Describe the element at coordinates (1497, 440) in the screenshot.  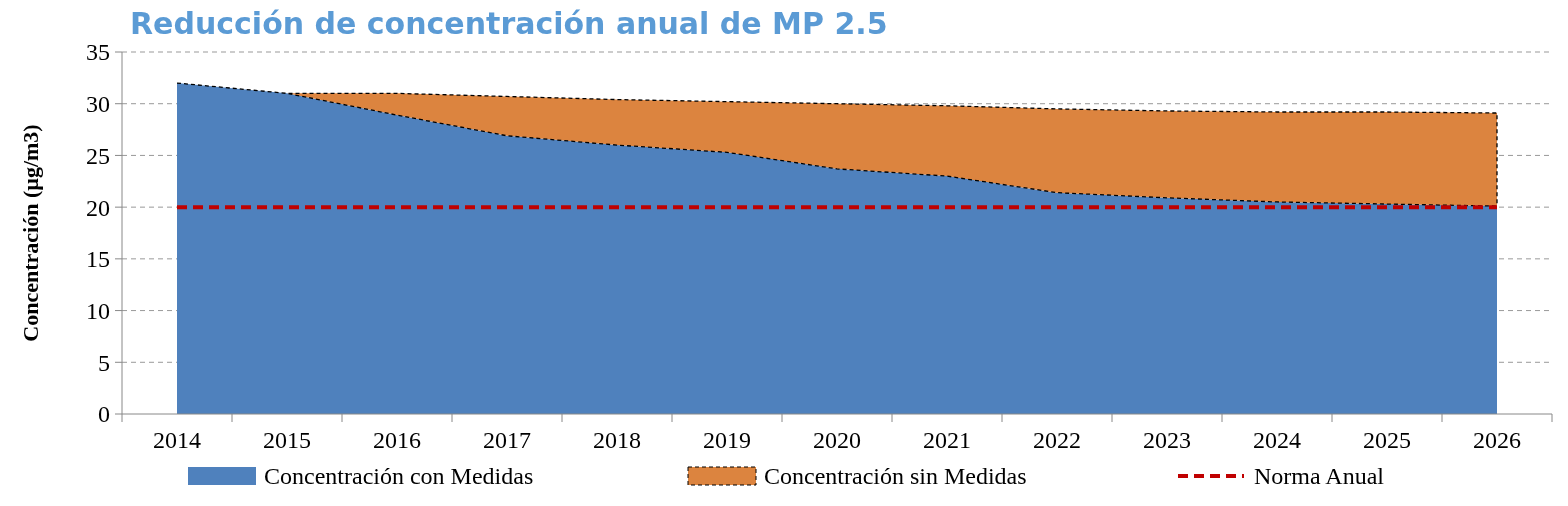
I see `x-tick-label: 2026` at that location.